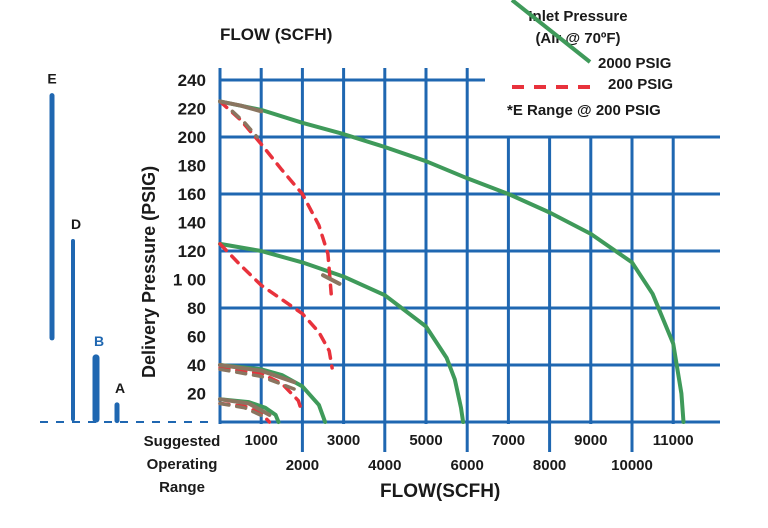 The image size is (768, 528). Describe the element at coordinates (508, 440) in the screenshot. I see `x-tick-label: 7000` at that location.